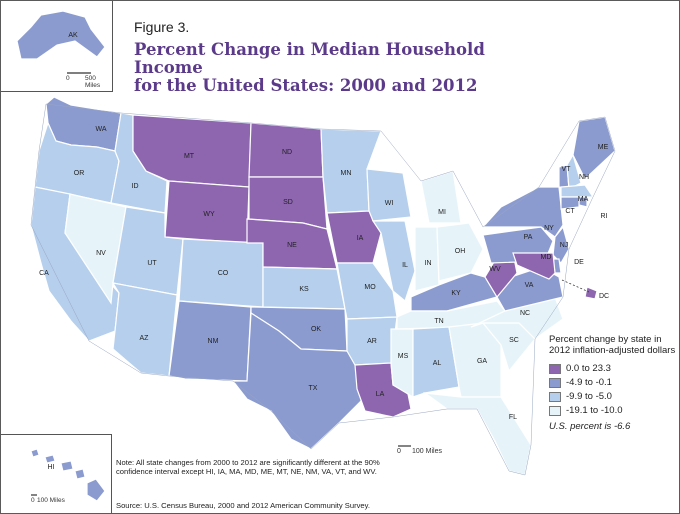 This screenshot has width=680, height=514. I want to click on state-label-ok: OK, so click(316, 329).